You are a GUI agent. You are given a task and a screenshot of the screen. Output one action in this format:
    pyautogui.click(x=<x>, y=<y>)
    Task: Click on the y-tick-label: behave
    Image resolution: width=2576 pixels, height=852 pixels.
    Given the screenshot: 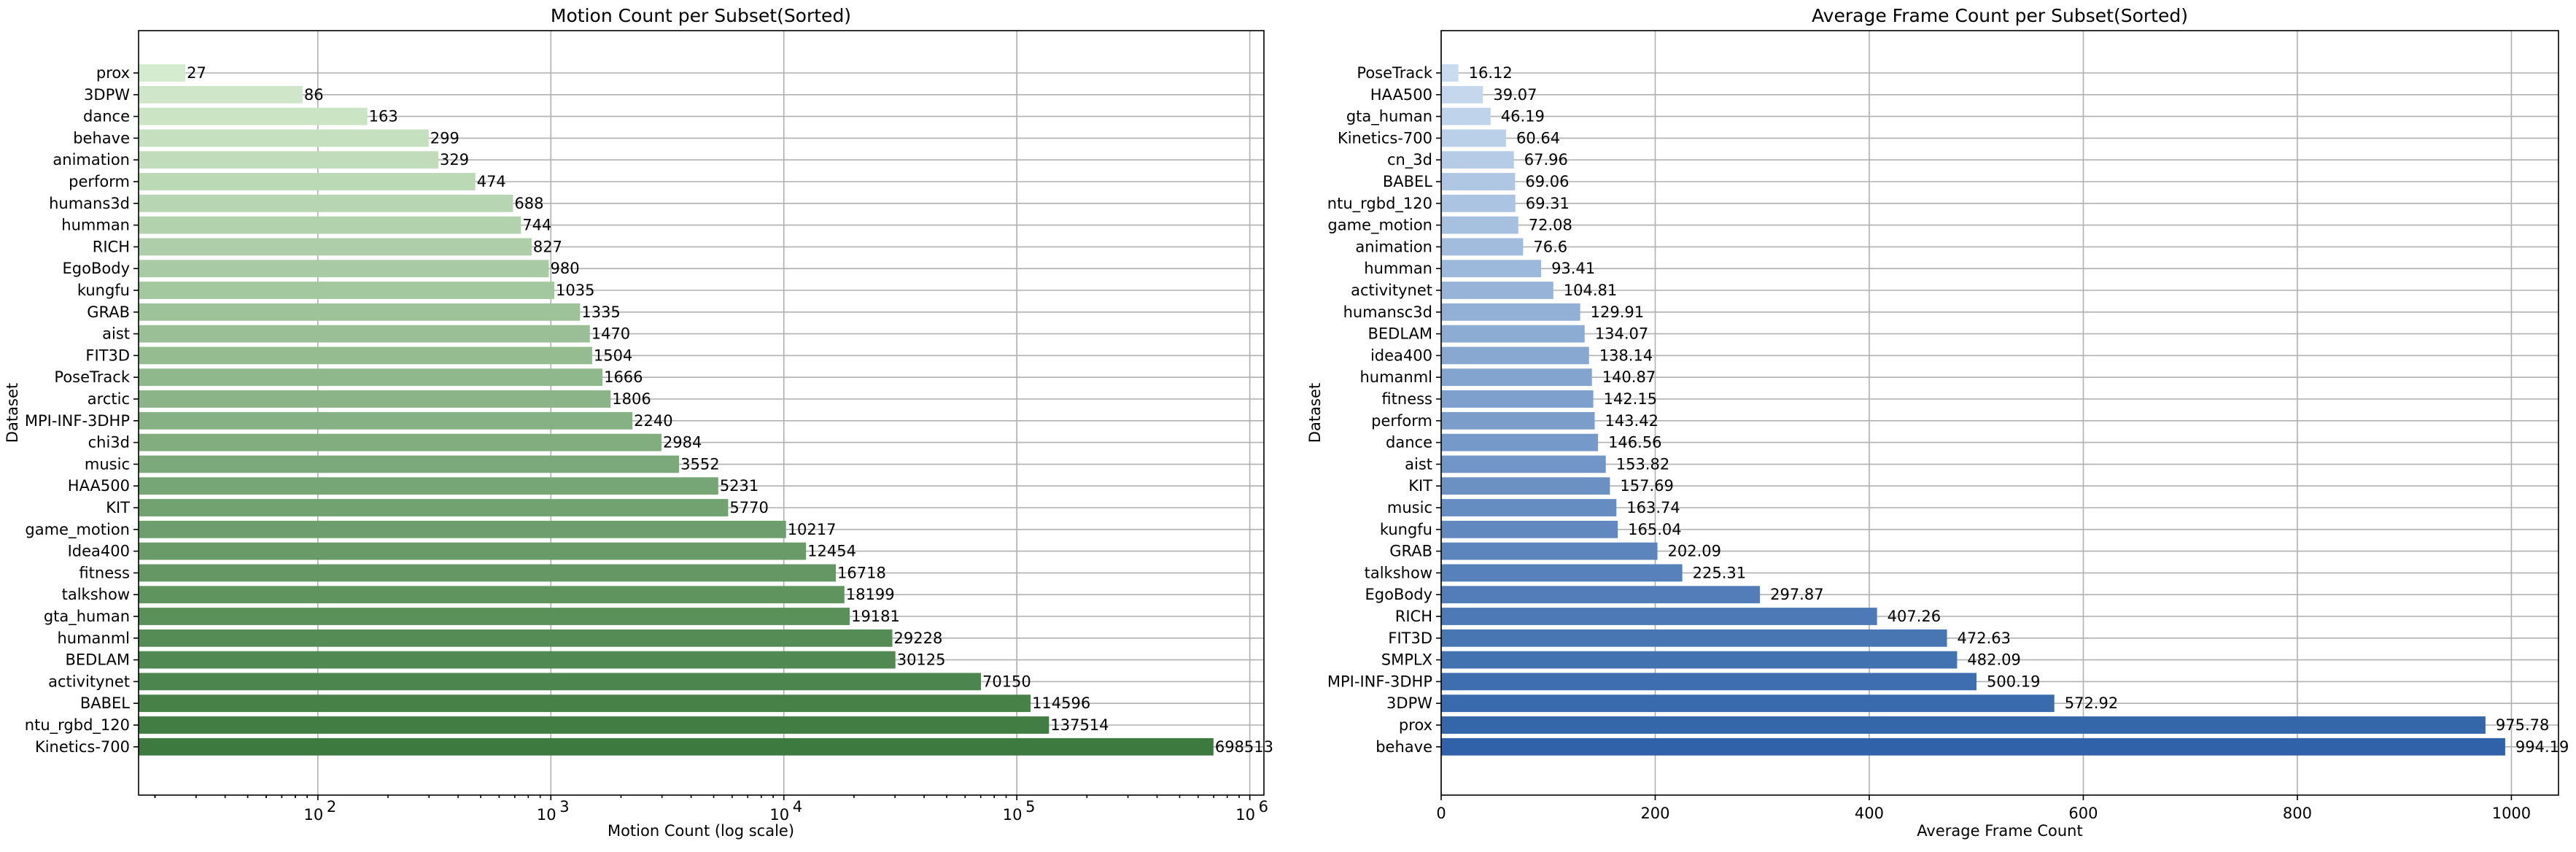 What is the action you would take?
    pyautogui.click(x=1404, y=747)
    